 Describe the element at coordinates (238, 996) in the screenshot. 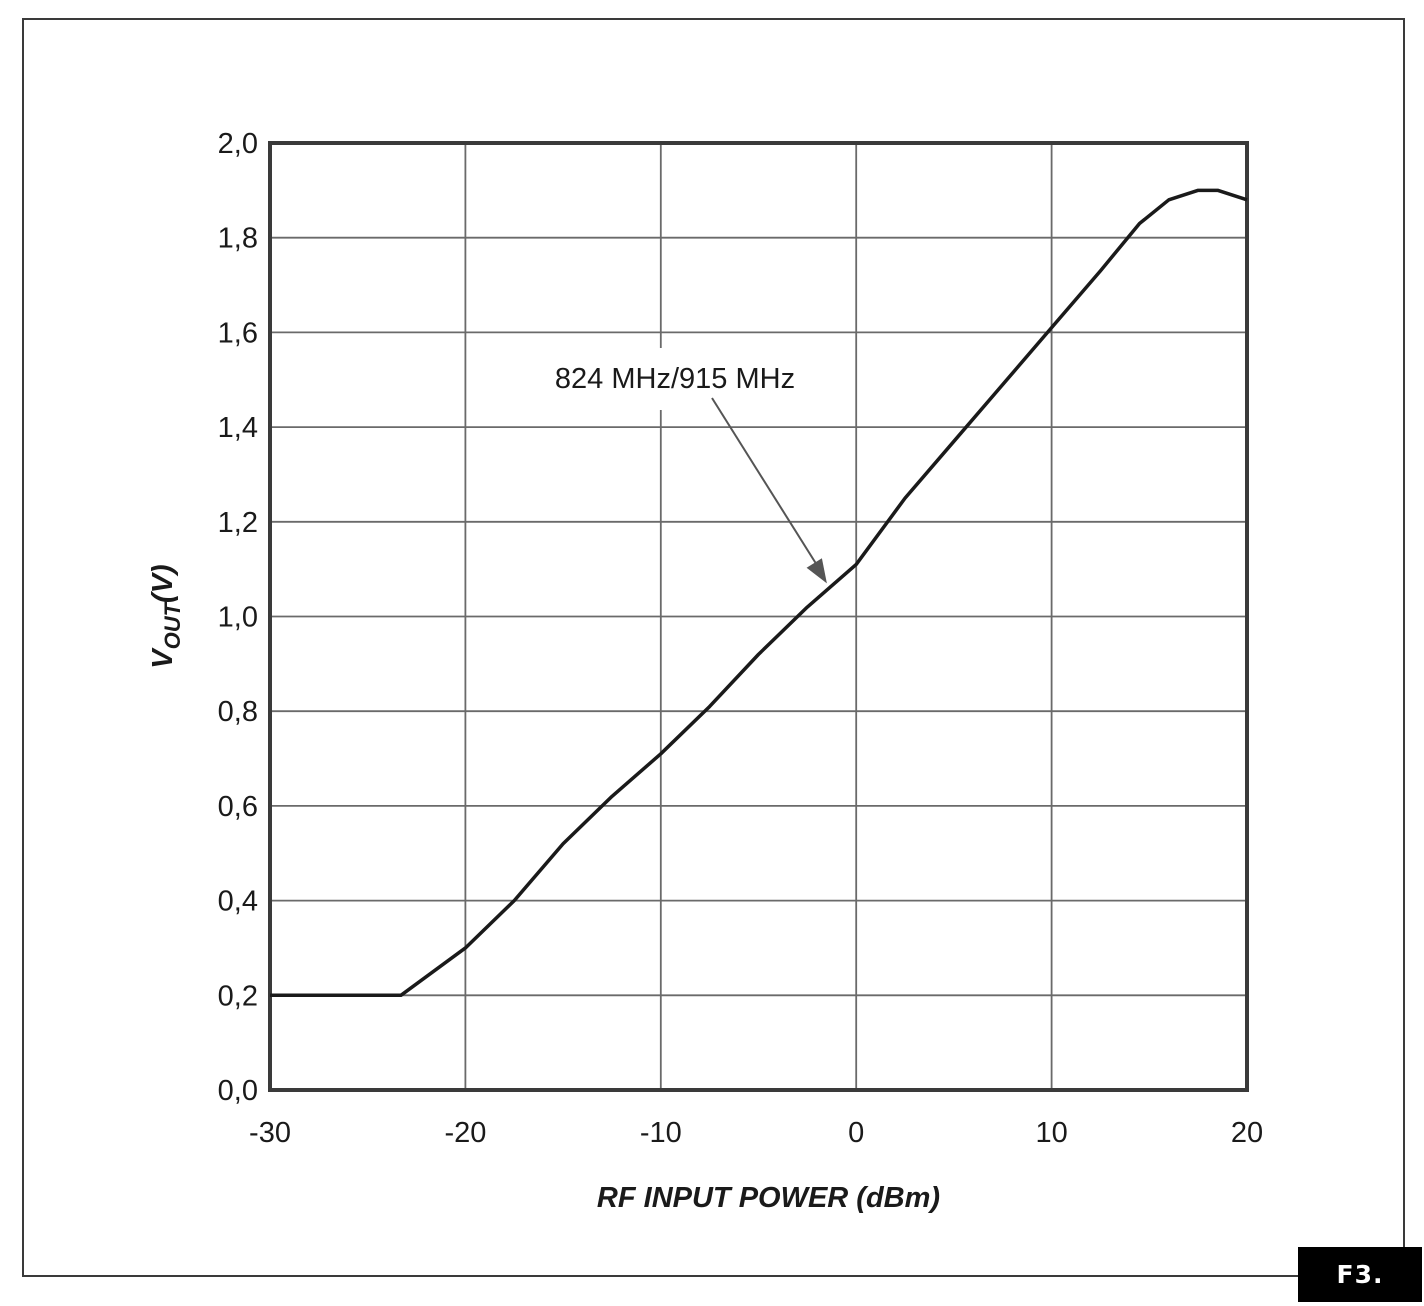

I see `y-tick-label: 0,2` at that location.